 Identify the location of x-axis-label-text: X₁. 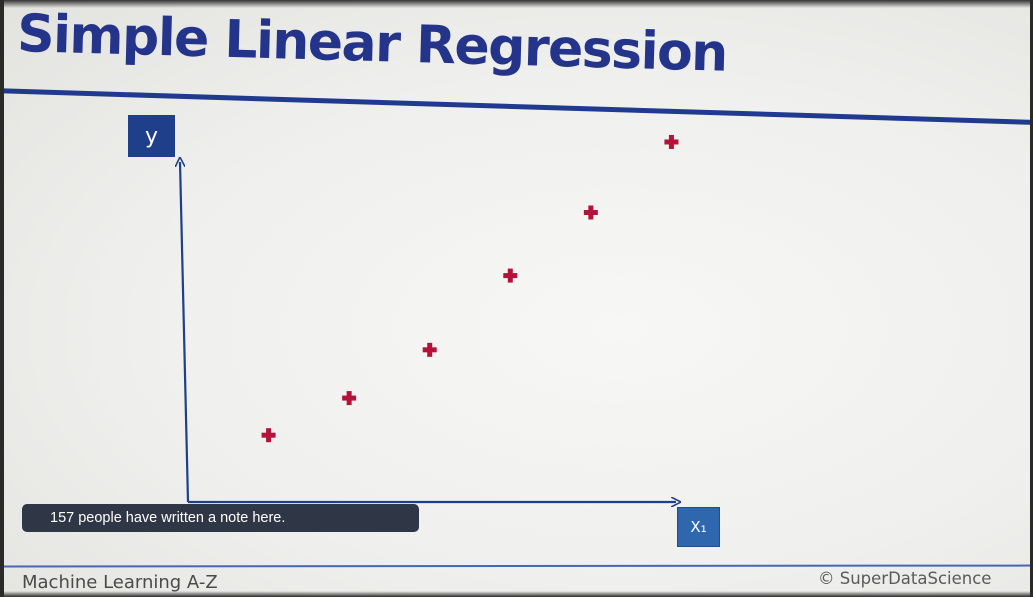
(698, 527).